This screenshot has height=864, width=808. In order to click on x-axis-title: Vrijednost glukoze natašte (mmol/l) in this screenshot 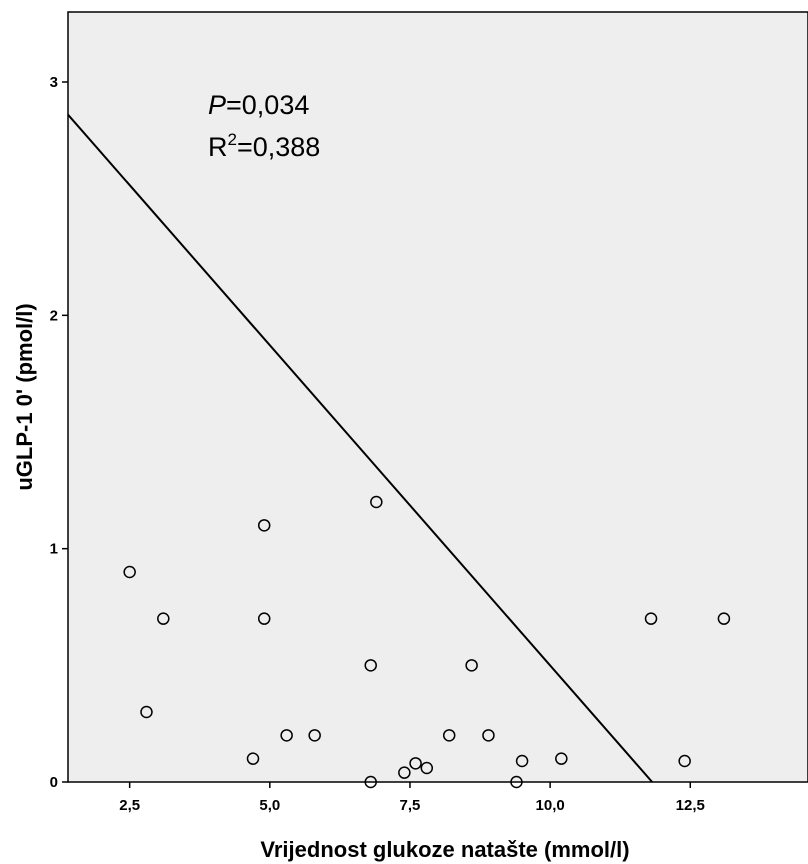, I will do `click(444, 849)`.